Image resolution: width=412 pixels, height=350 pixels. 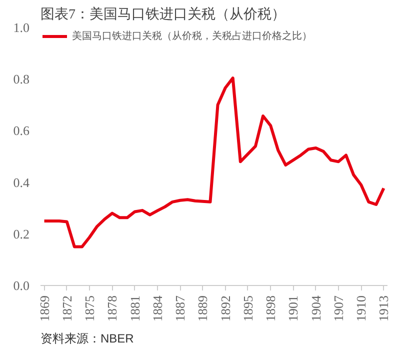 I want to click on x-tick-label: 1910, so click(x=361, y=309).